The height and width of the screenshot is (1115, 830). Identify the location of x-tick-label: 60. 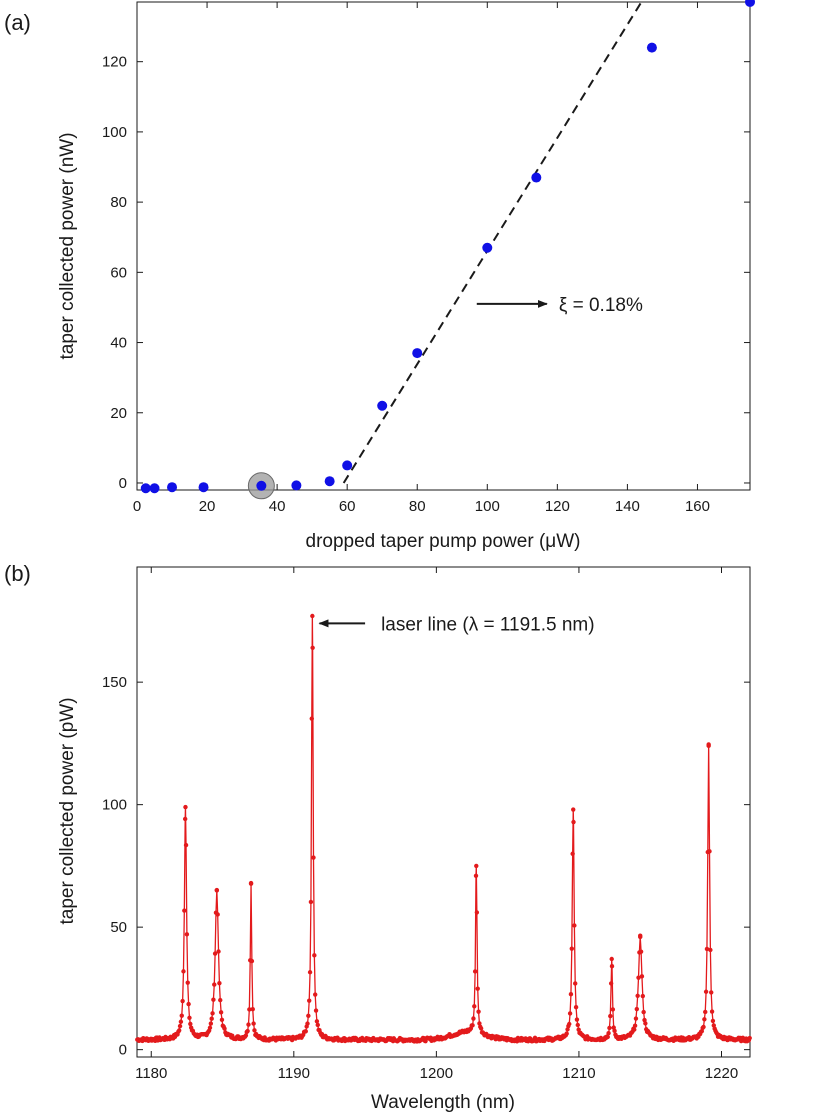
(347, 506).